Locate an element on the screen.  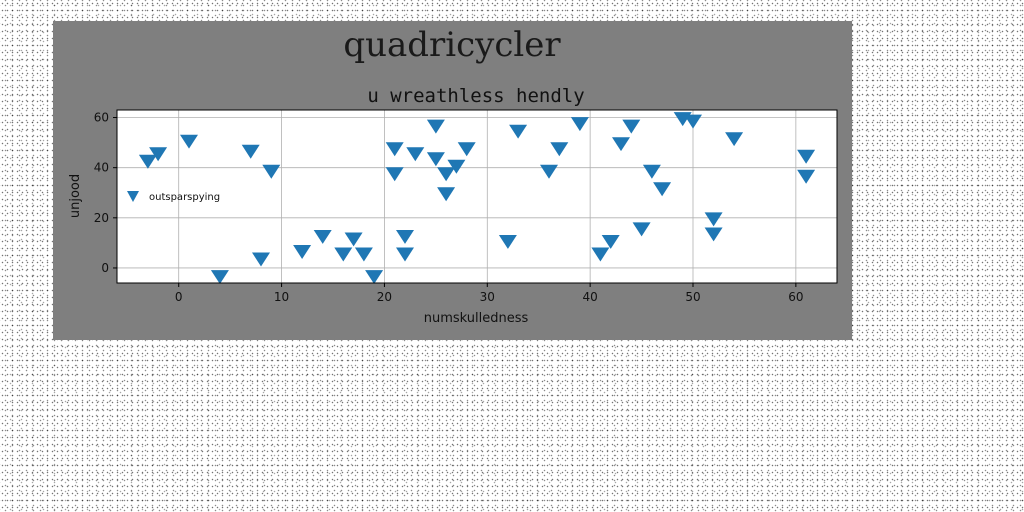
legend: outsparspying is located at coordinates (173, 197).